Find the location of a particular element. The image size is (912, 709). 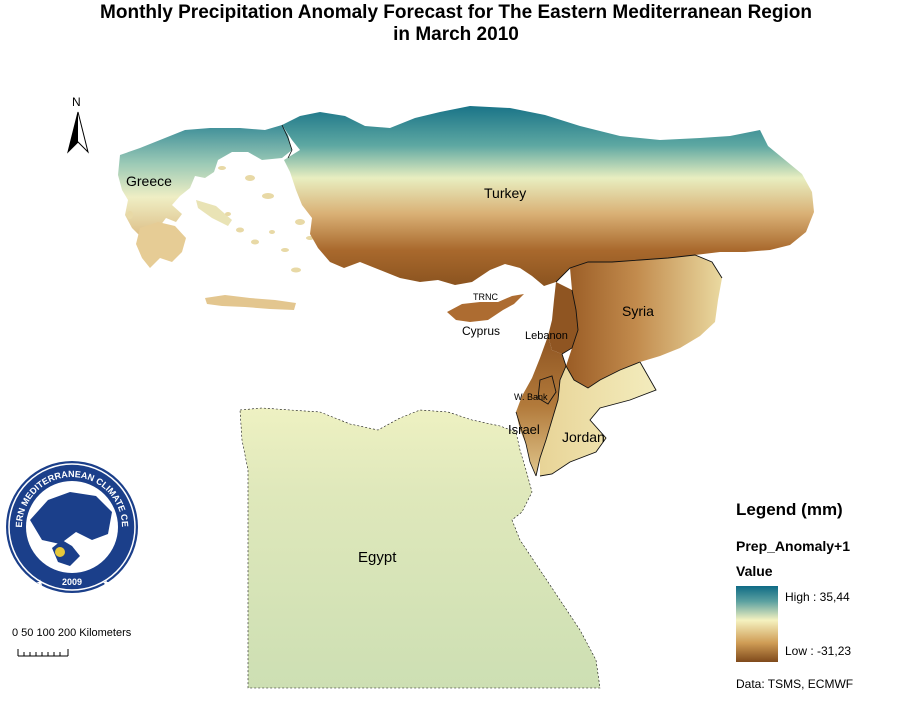

cyprus-island is located at coordinates (485, 308).